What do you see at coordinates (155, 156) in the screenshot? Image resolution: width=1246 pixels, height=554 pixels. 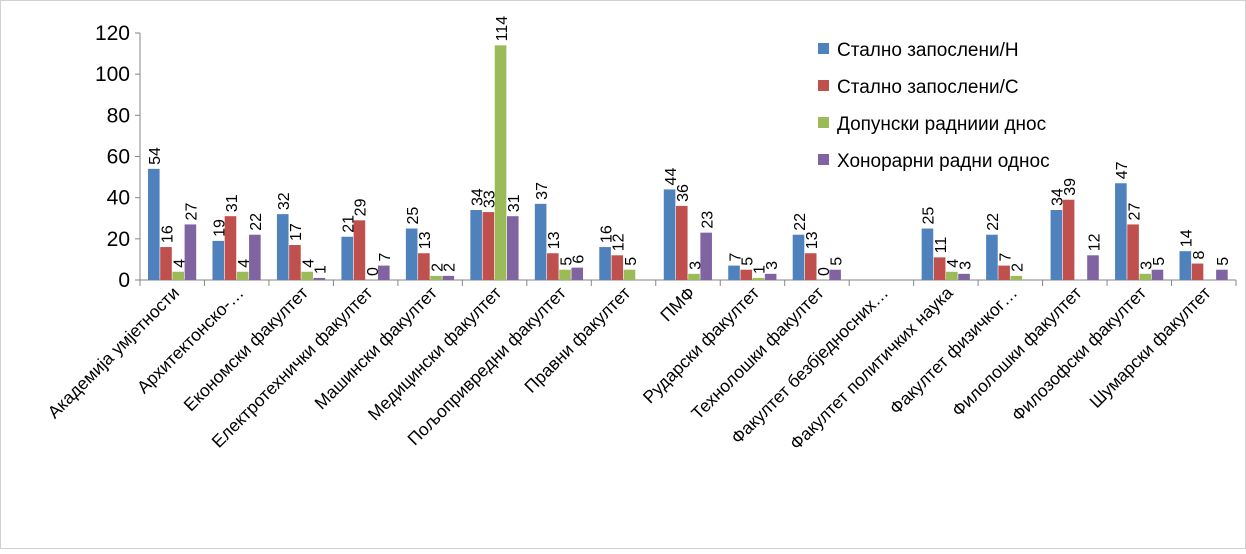 I see `data-label: 54` at bounding box center [155, 156].